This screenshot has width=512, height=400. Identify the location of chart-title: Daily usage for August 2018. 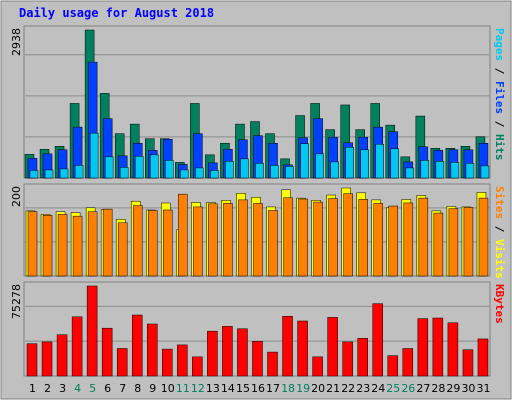
(116, 13).